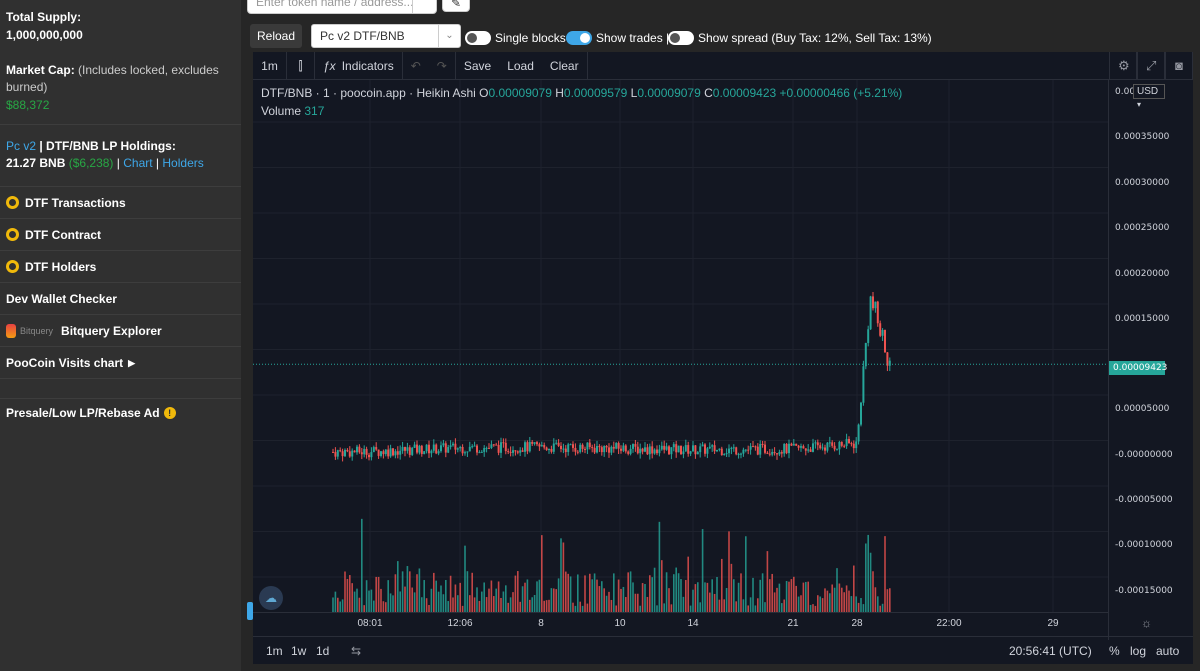 This screenshot has width=1200, height=671. Describe the element at coordinates (299, 651) in the screenshot. I see `range-button-1w: 1w` at that location.